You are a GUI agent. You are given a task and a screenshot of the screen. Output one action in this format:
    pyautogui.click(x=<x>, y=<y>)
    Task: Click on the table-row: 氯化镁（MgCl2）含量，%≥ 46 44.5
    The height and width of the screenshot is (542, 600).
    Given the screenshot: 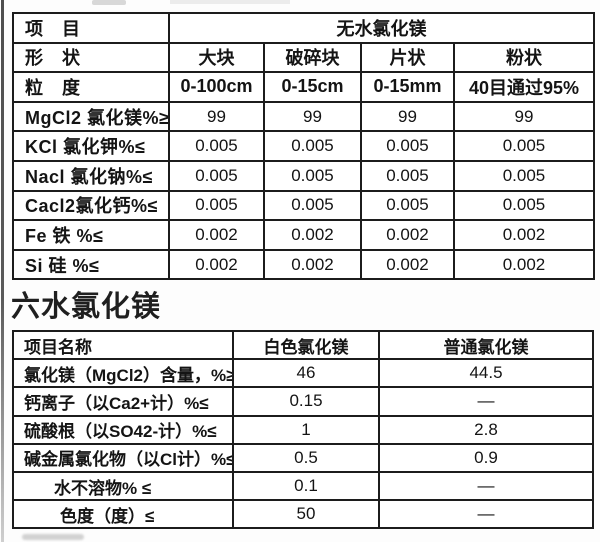 What is the action you would take?
    pyautogui.click(x=303, y=373)
    